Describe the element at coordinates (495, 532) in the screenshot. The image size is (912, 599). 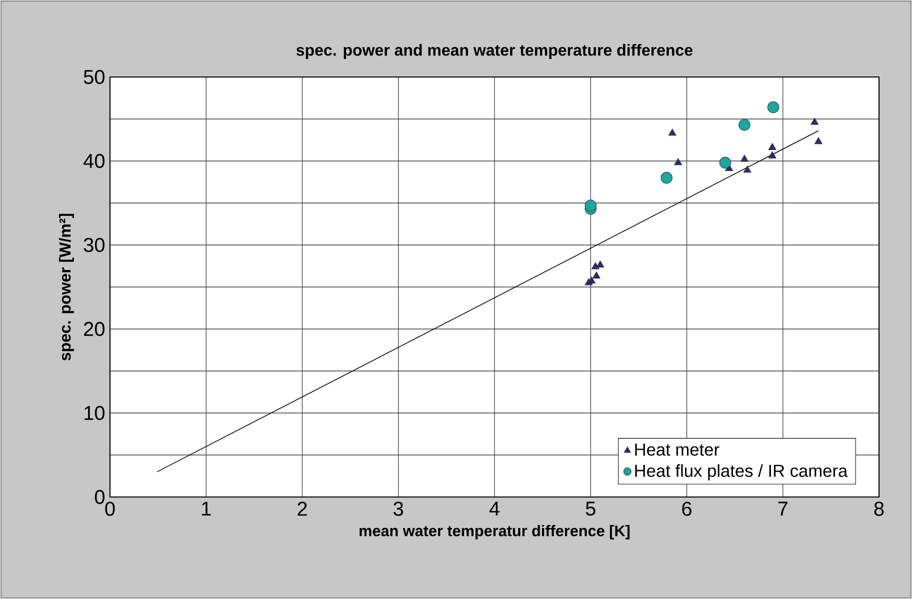
I see `x-axis-title: mean water temperatur difference [K]` at that location.